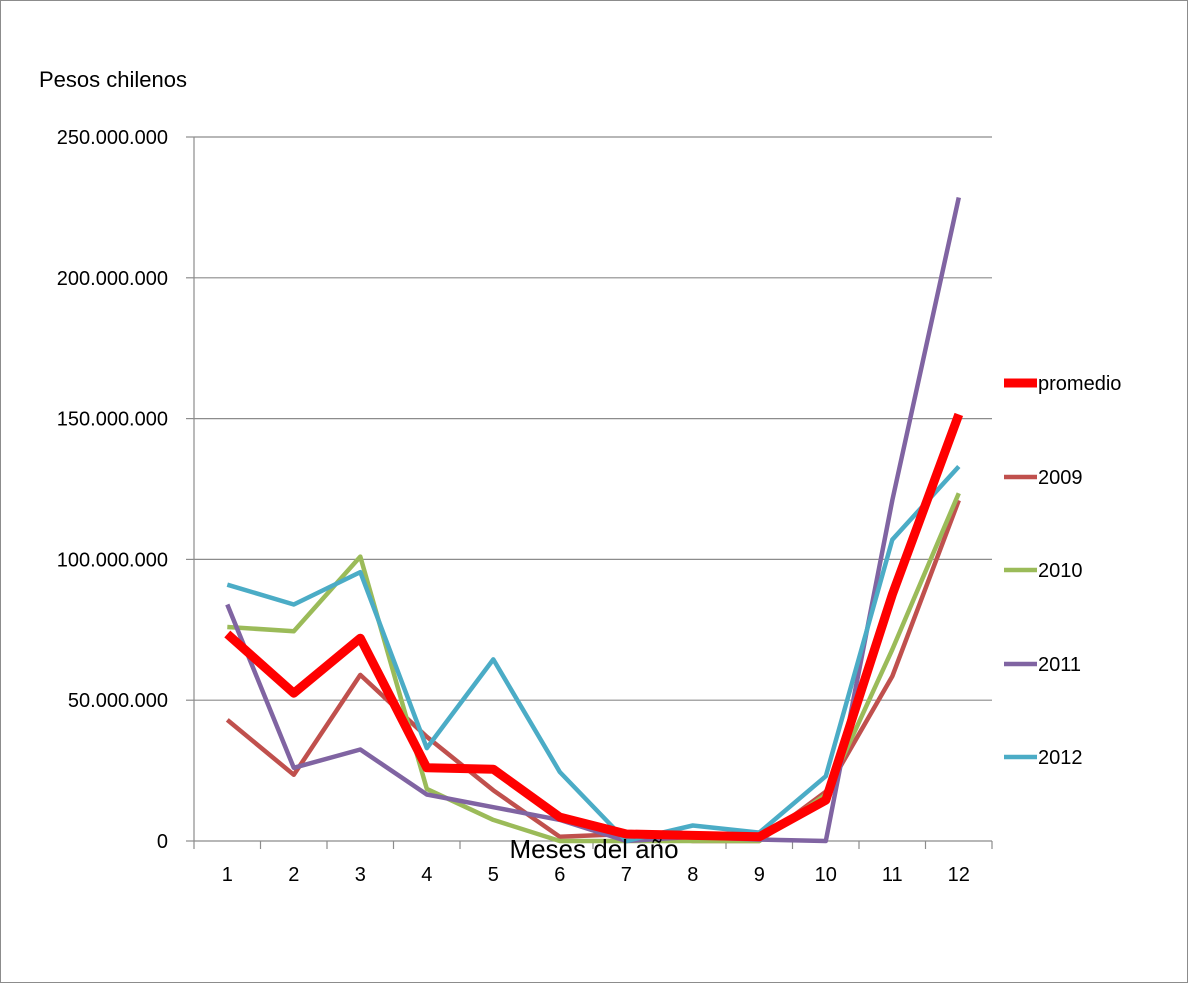 Image resolution: width=1188 pixels, height=984 pixels. I want to click on legend-label-promedio: promedio, so click(1079, 384).